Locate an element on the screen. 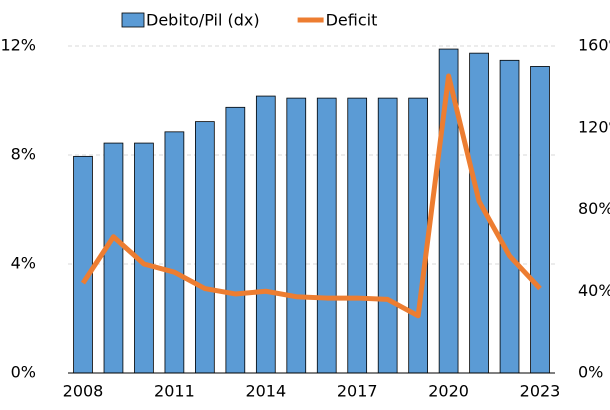  y-tick-label: 0% is located at coordinates (23, 372).